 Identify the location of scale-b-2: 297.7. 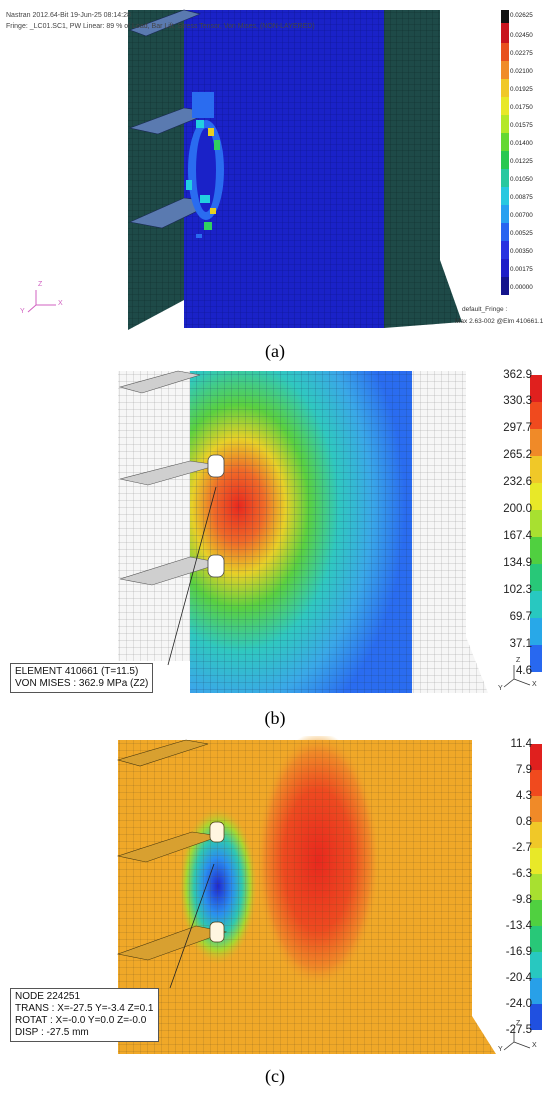
(517, 428).